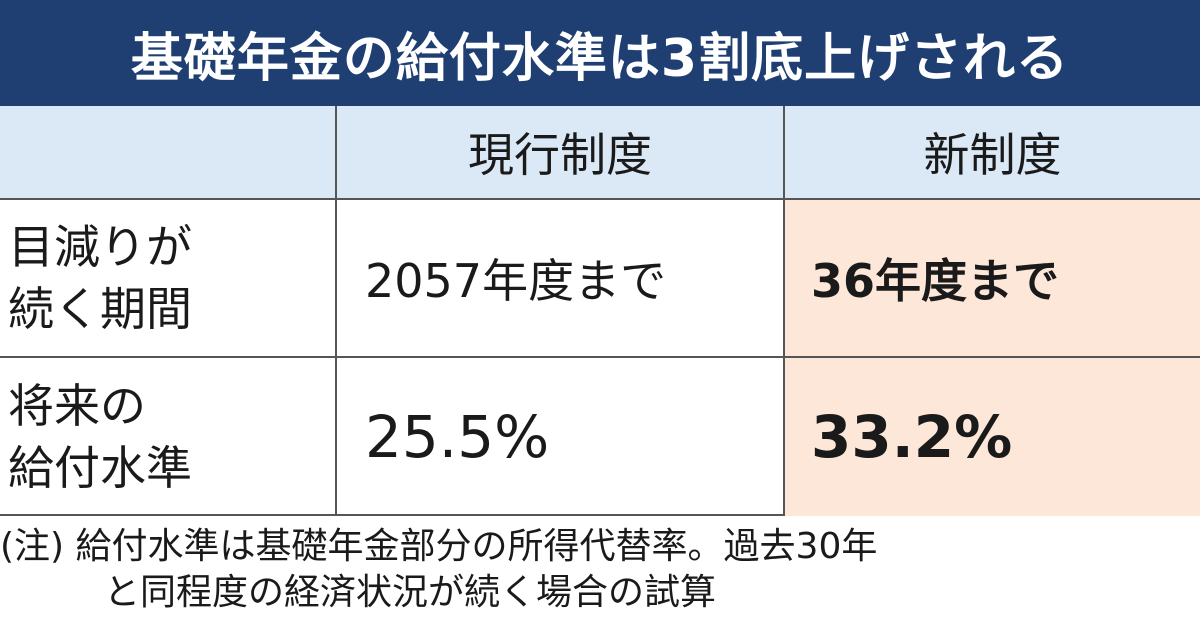  I want to click on new-value-cell: 33.2%, so click(991, 437).